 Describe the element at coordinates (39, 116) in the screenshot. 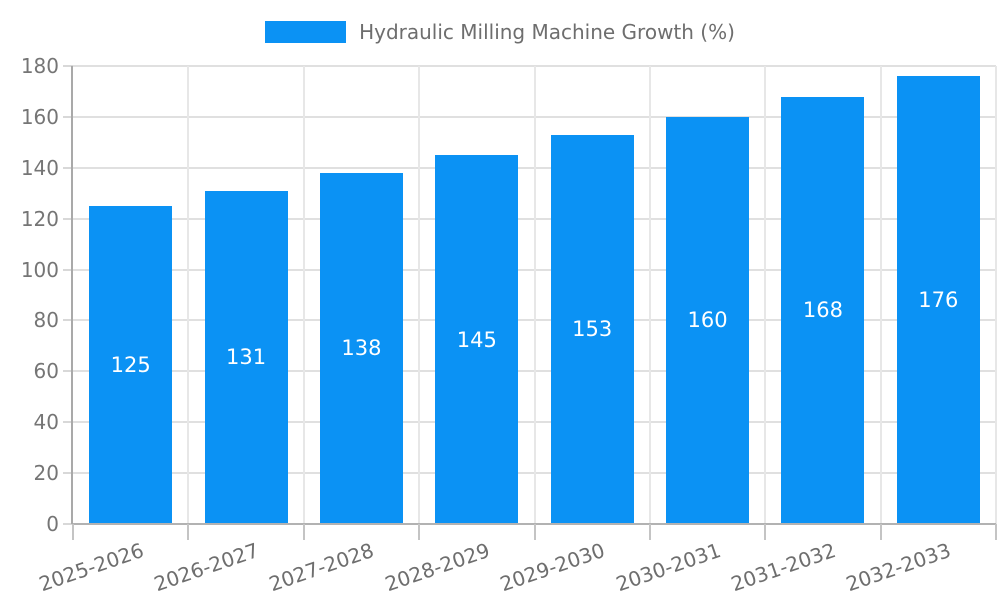

I see `y-tick-label: 160` at that location.